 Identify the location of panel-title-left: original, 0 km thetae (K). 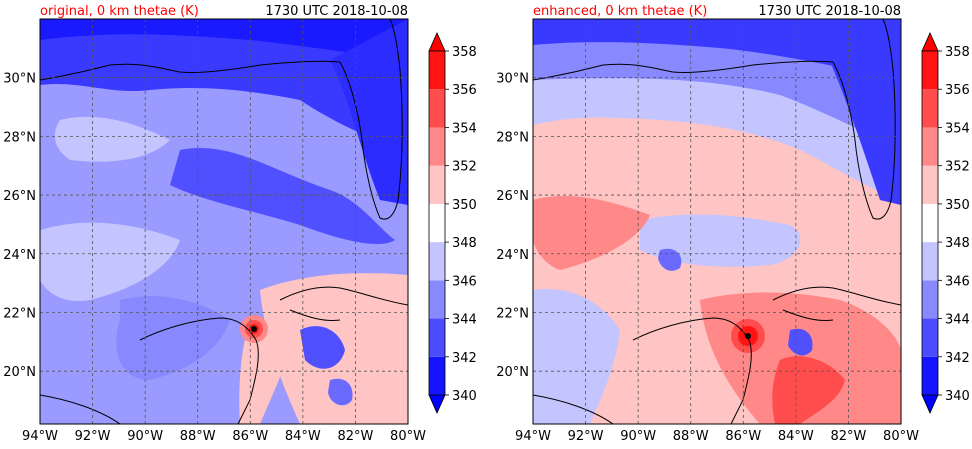
(119, 11).